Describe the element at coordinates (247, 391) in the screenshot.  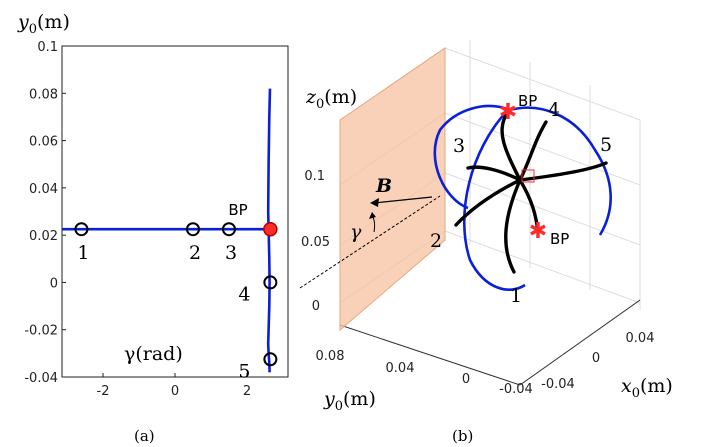
I see `x-tick-label: 2` at that location.